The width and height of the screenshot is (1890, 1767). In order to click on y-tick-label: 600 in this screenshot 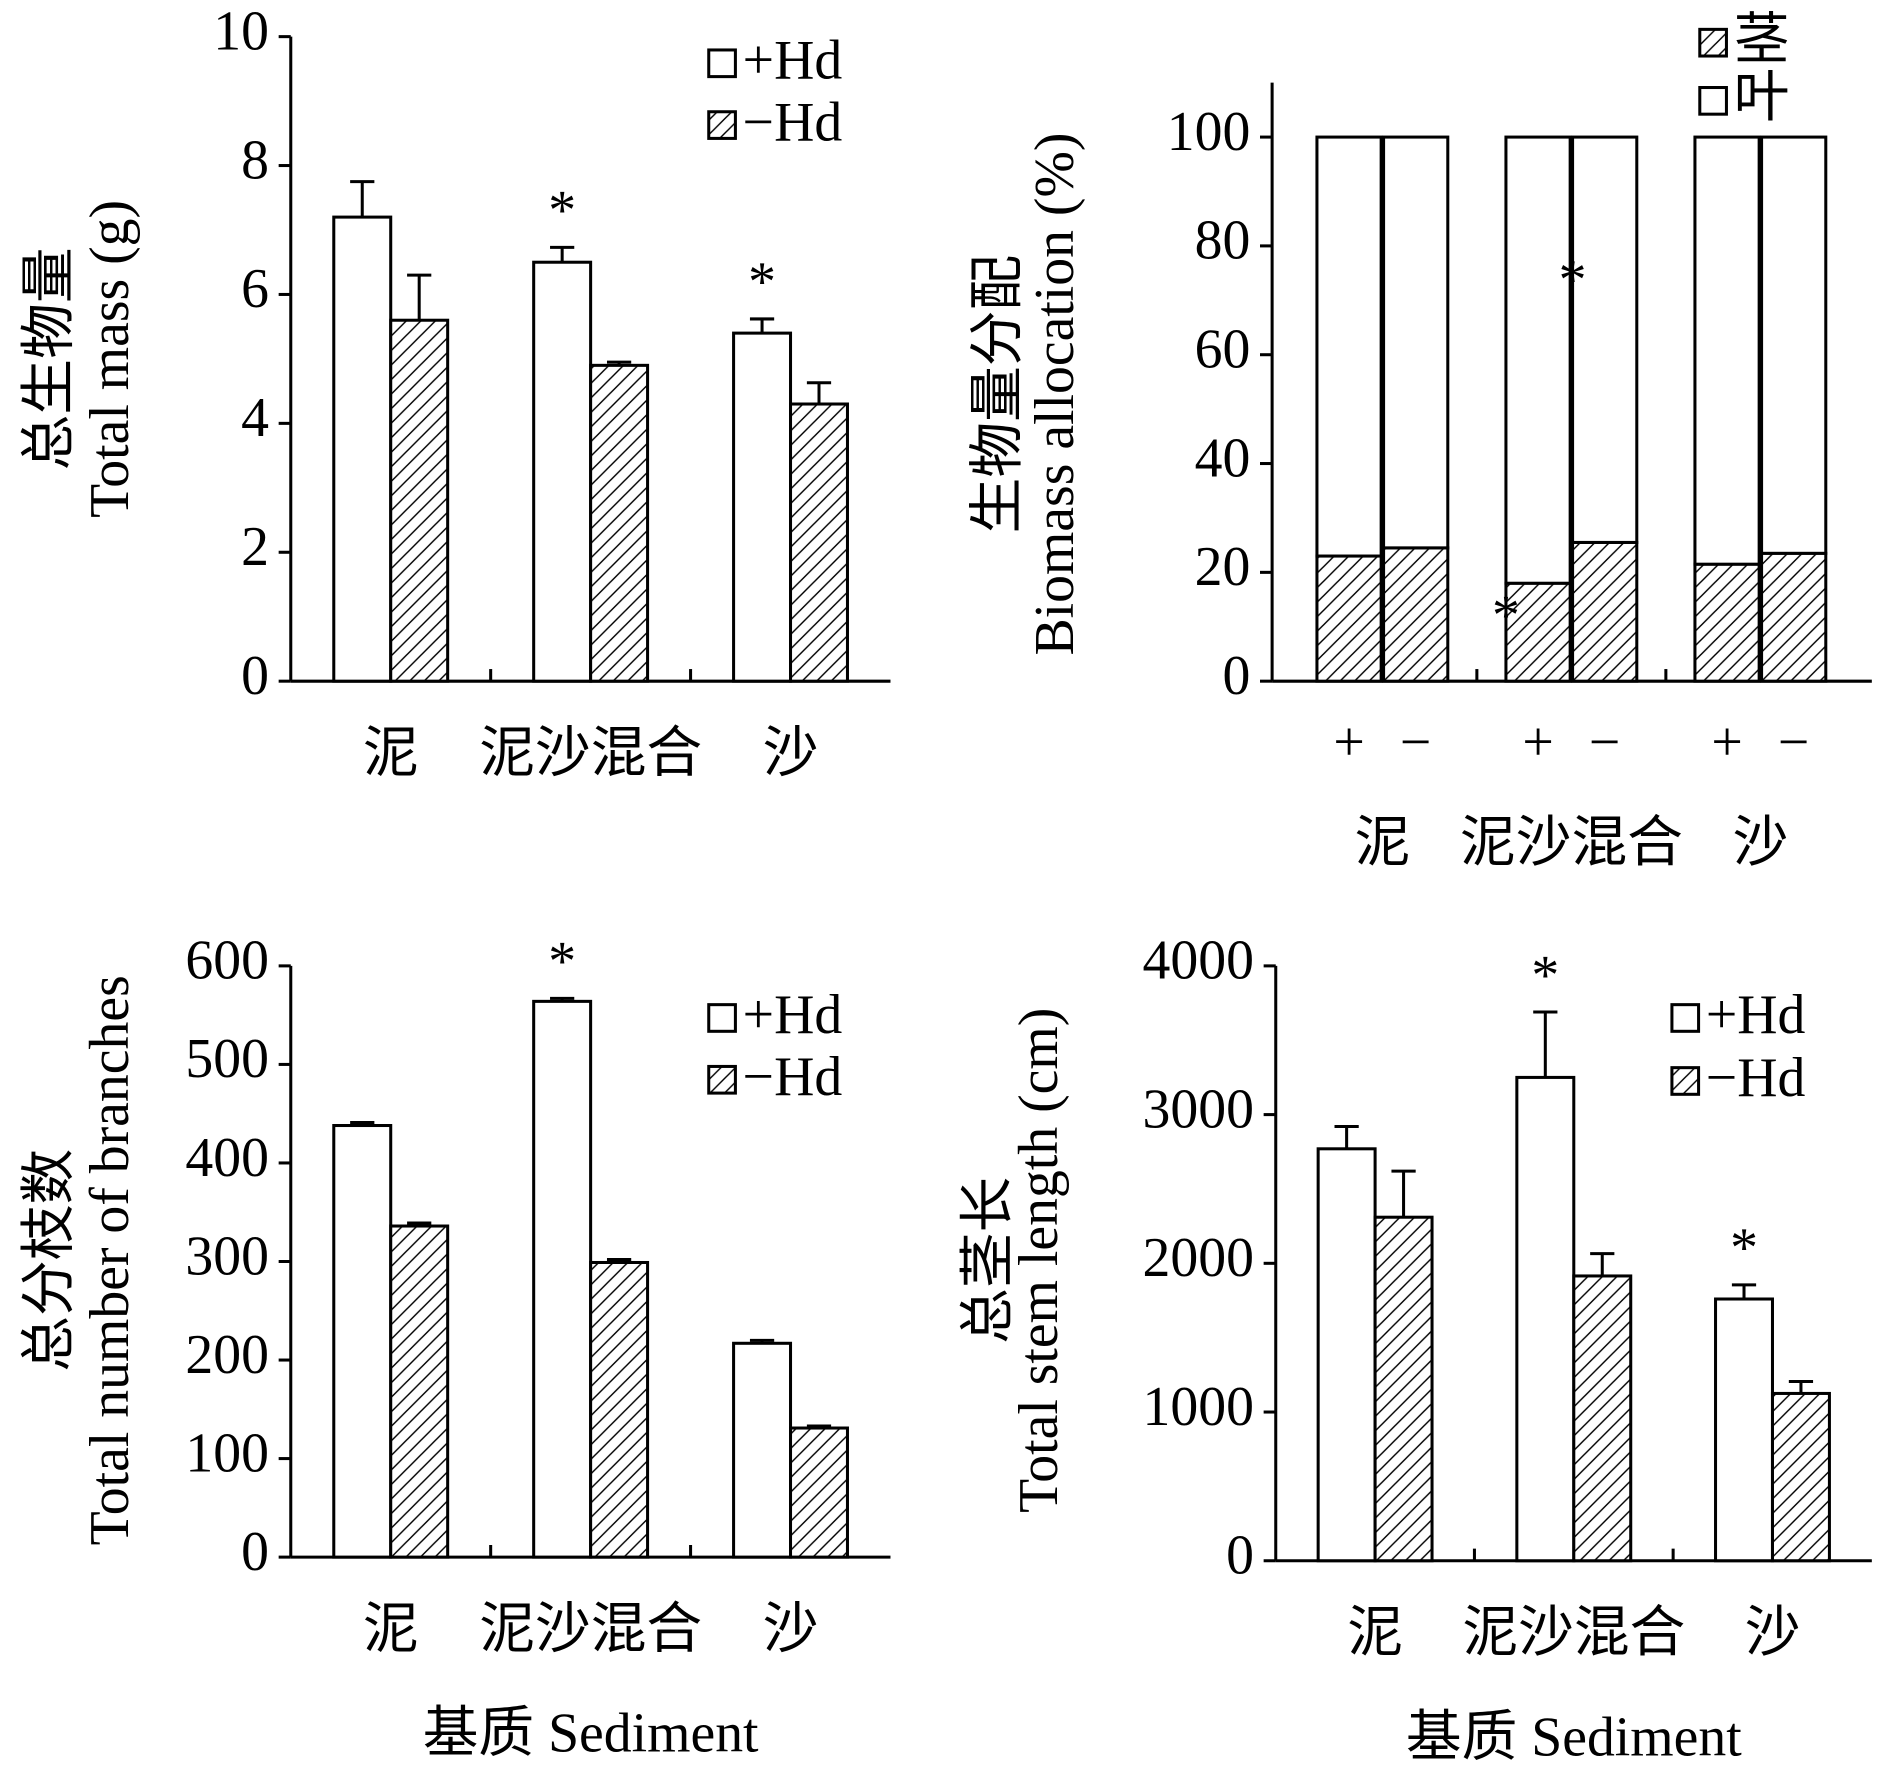, I will do `click(227, 961)`.